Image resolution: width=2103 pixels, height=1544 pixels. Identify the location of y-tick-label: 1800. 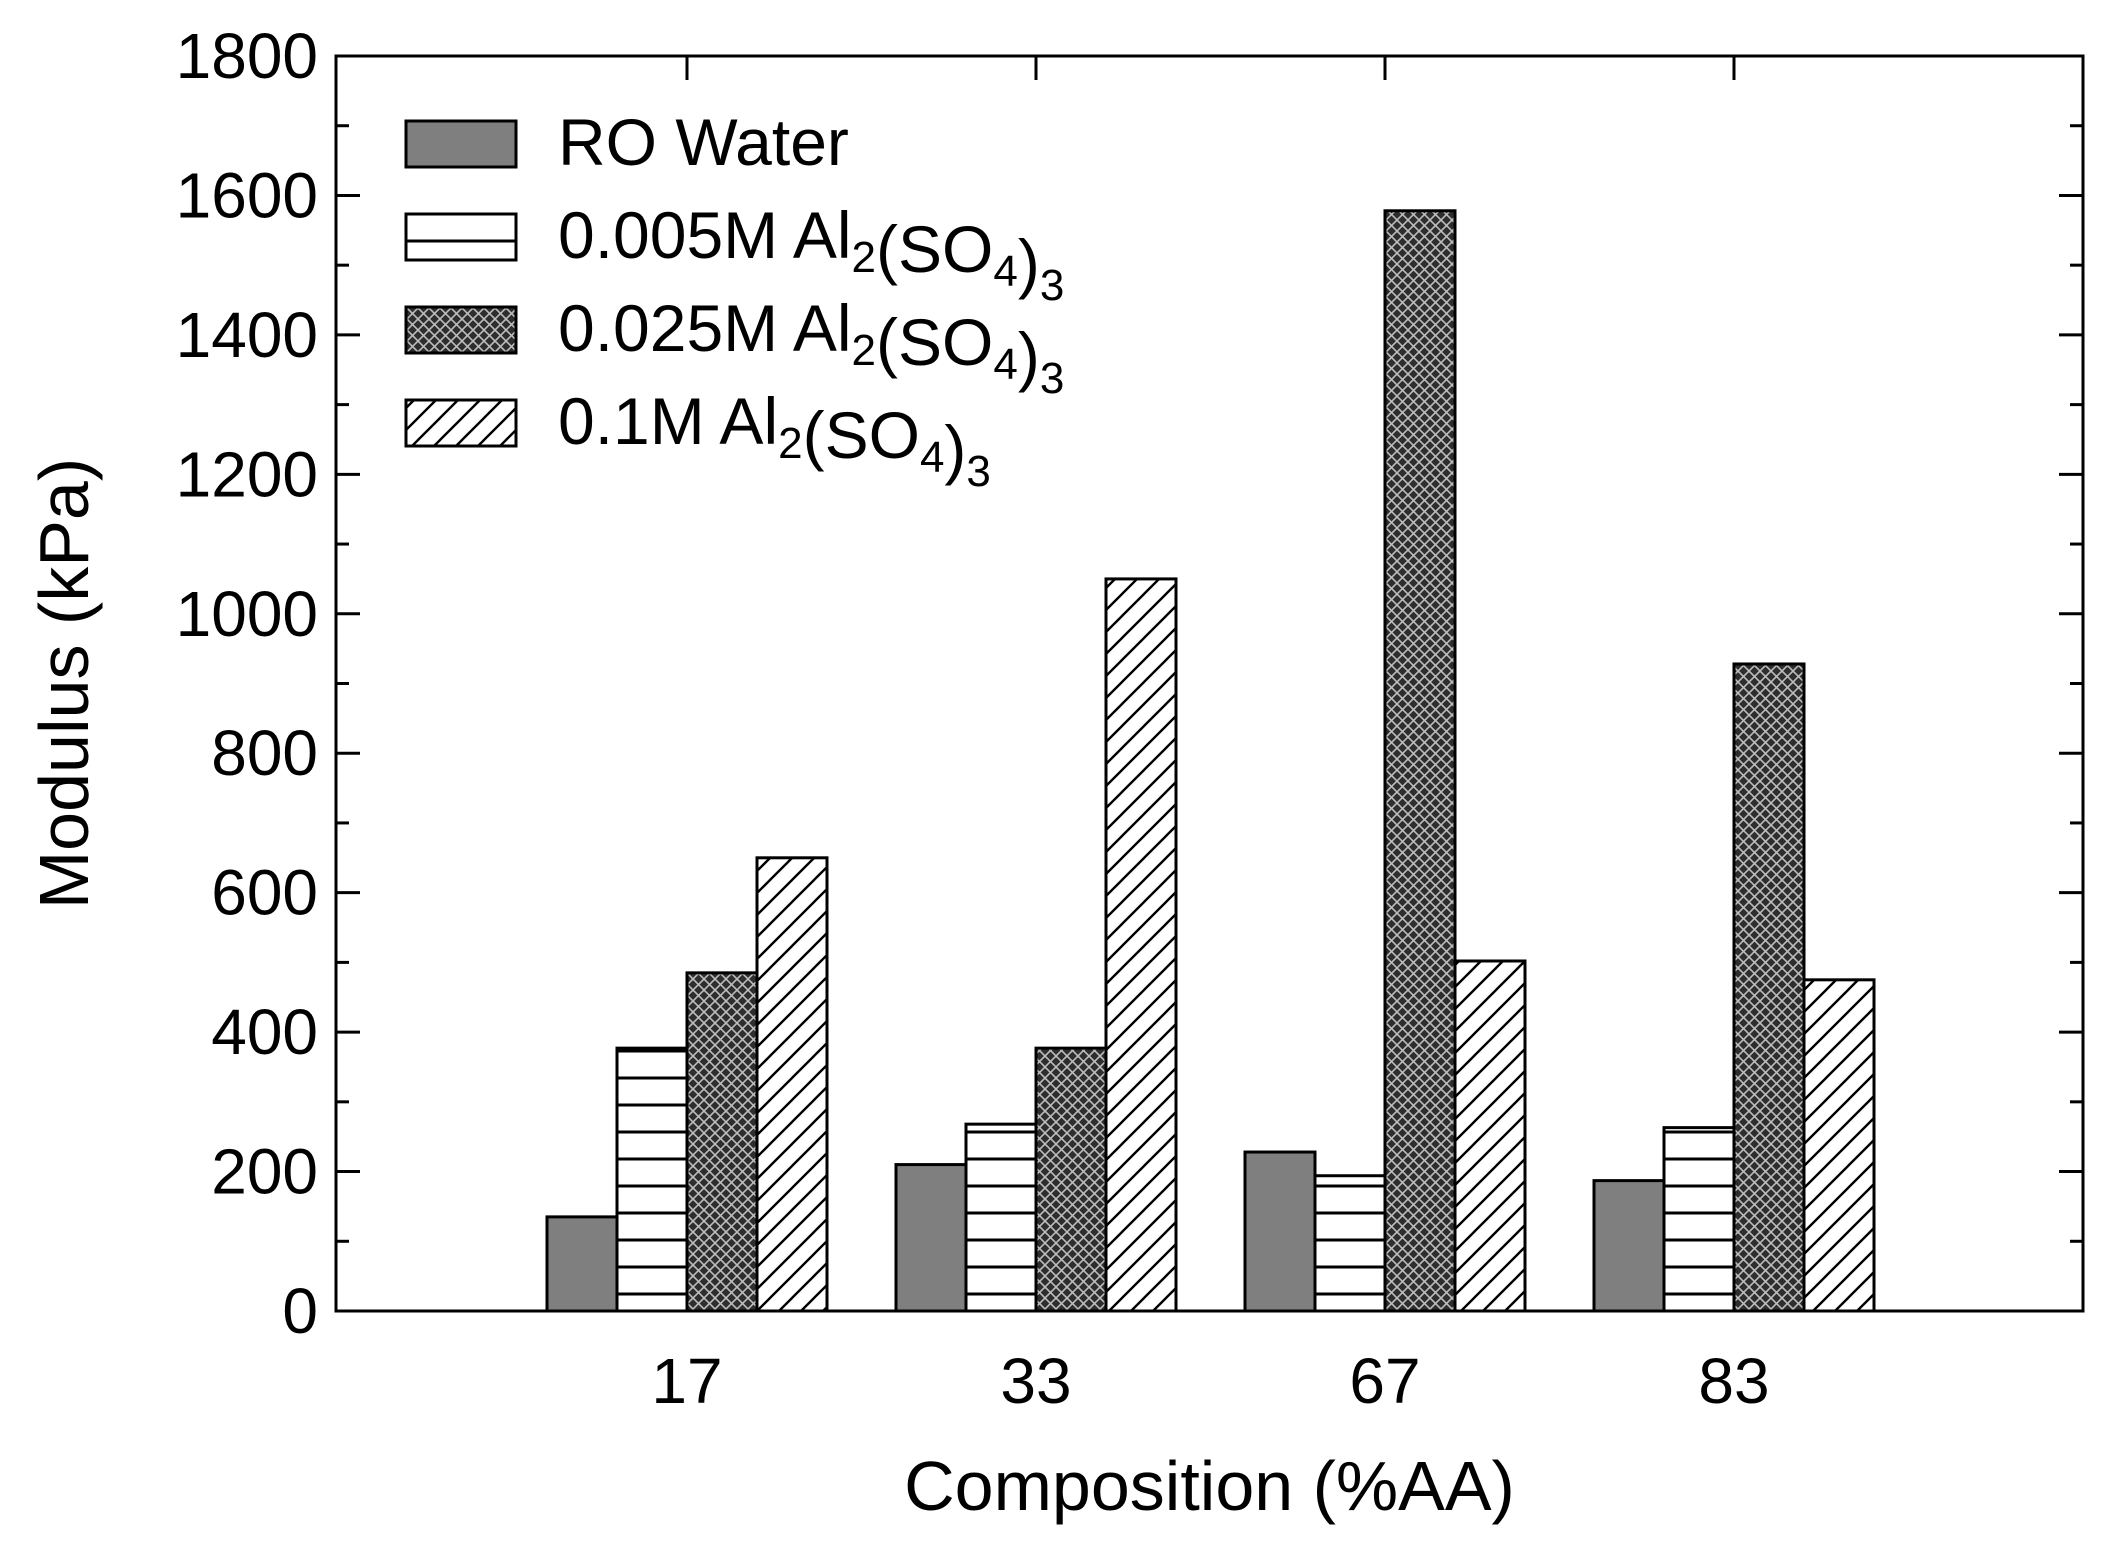
(247, 56).